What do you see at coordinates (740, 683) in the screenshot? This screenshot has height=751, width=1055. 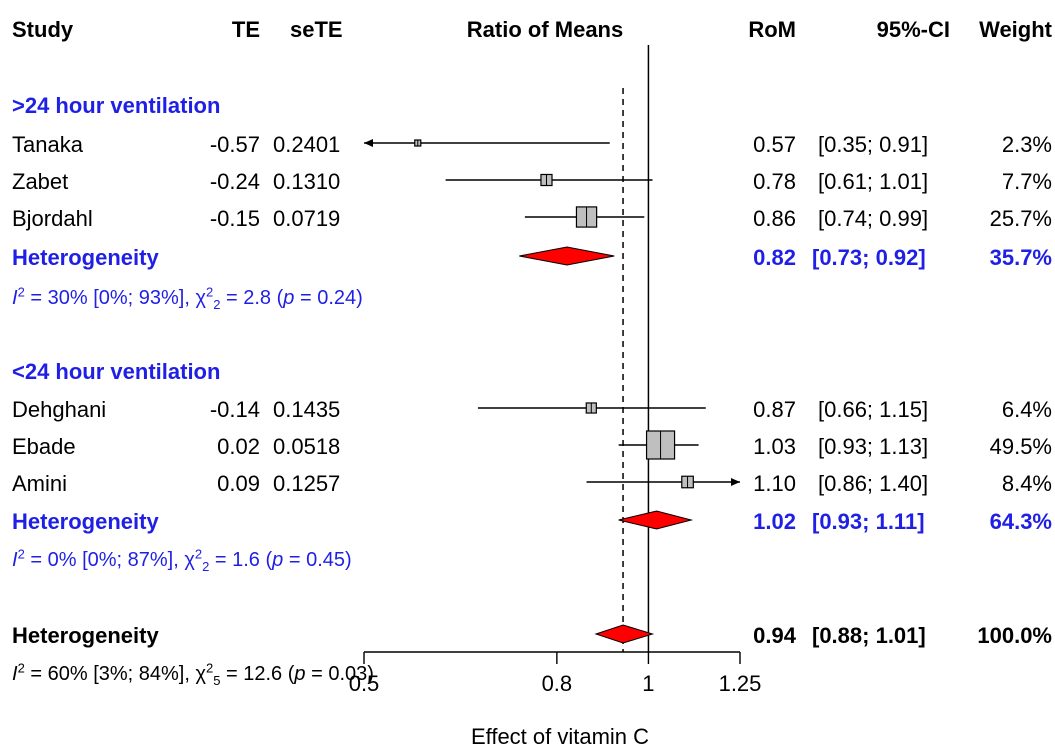 I see `x-tick-label: 1.25` at bounding box center [740, 683].